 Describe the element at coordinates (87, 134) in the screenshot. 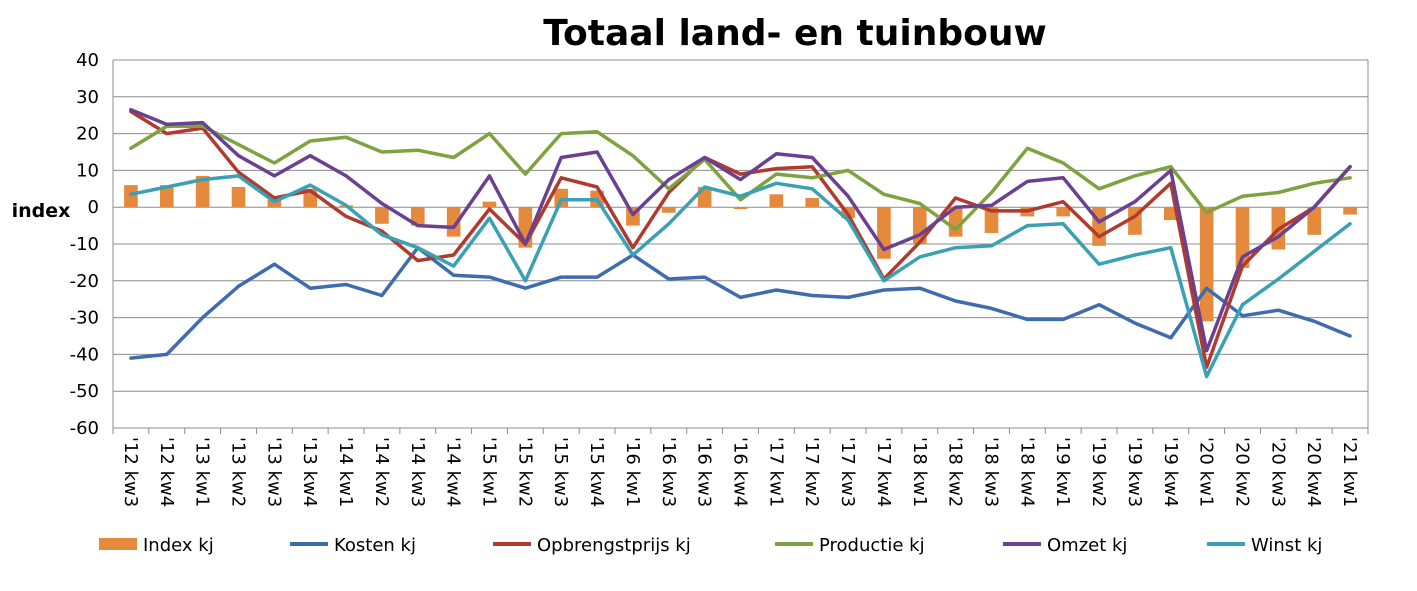

I see `y-tick-label: 20` at that location.